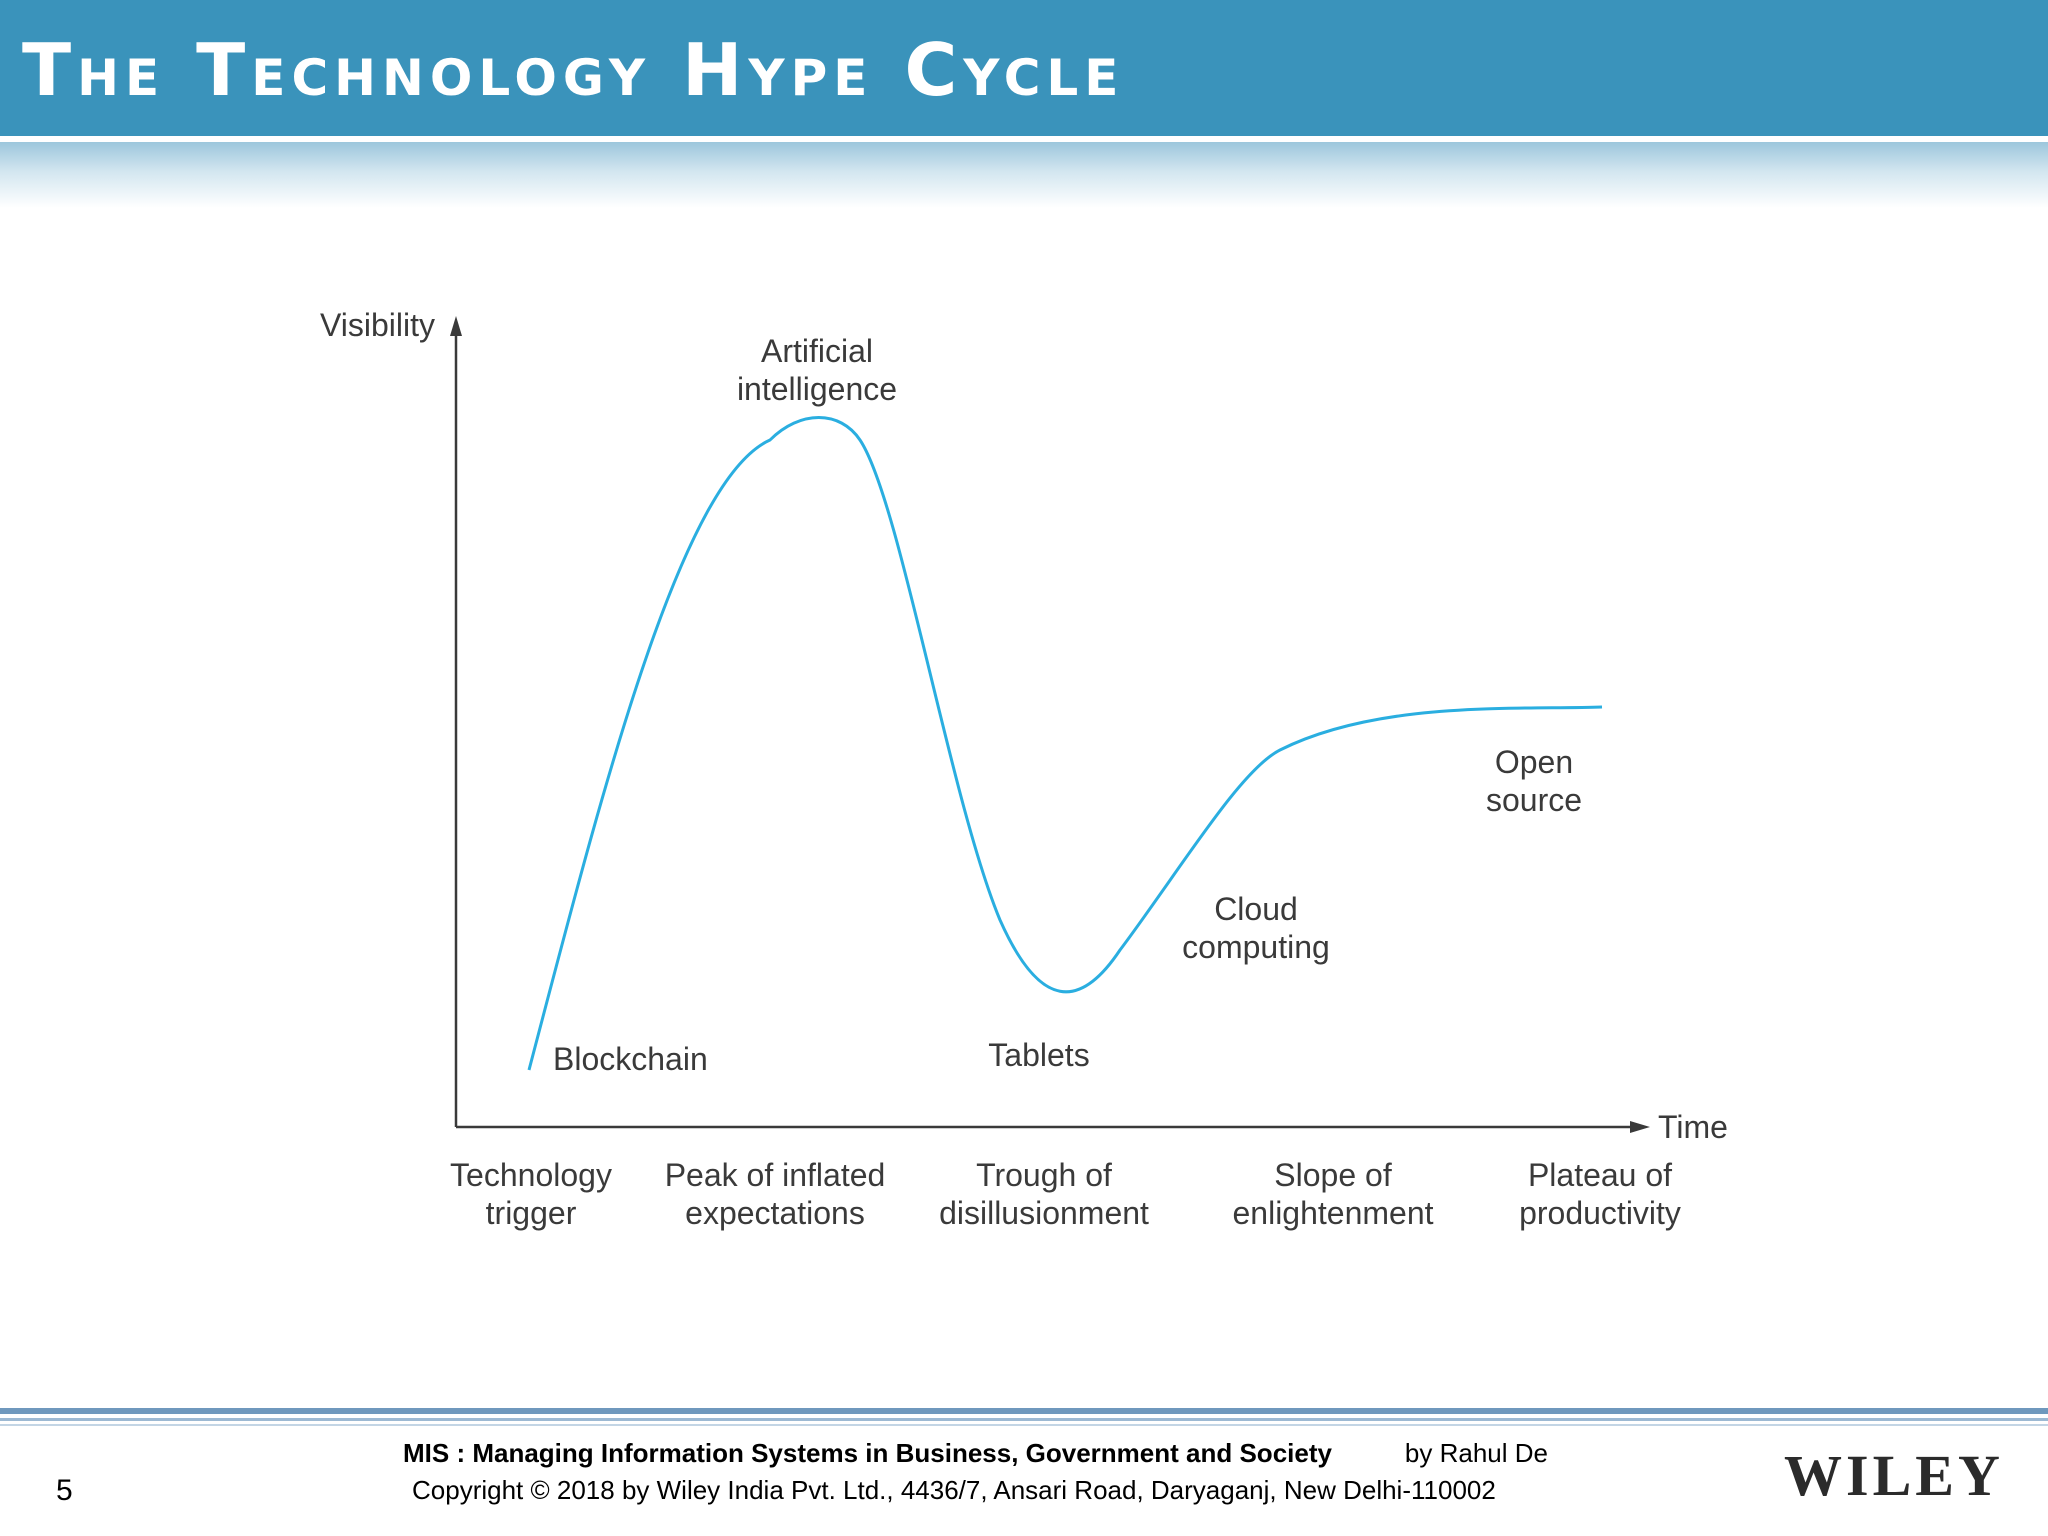  I want to click on publisher-logo: WILEY, so click(1891, 1475).